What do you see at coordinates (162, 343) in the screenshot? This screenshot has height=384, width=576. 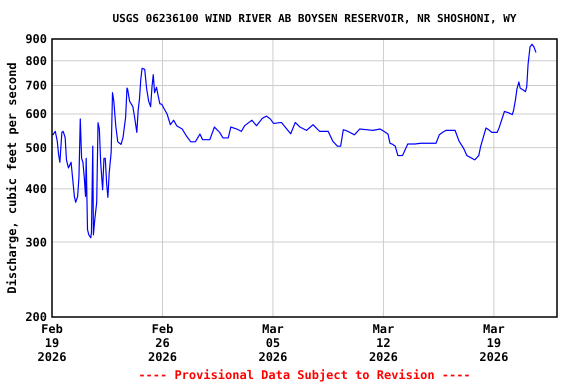 I see `x-tick-label: Feb 26 2026` at bounding box center [162, 343].